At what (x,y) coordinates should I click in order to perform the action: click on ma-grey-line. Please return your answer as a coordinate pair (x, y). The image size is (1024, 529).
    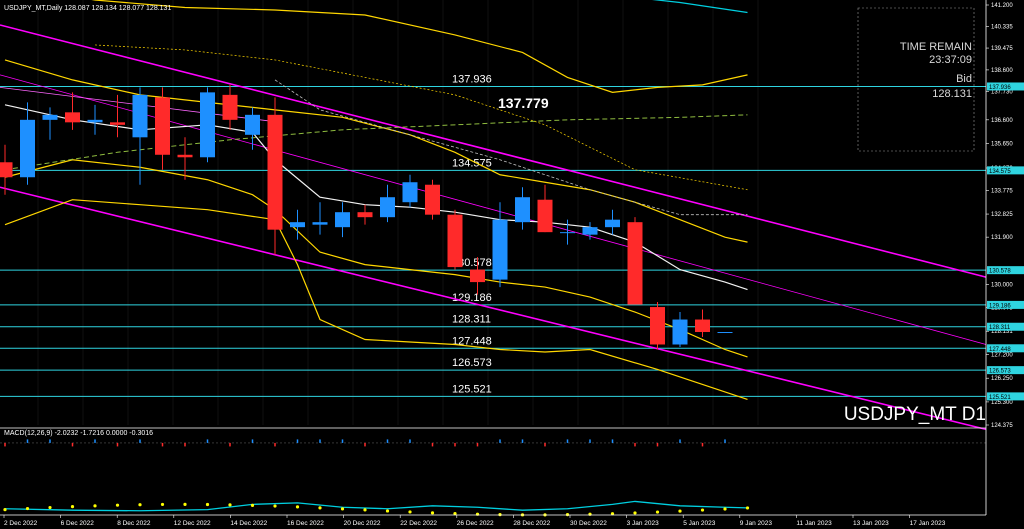
    Looking at the image, I should click on (511, 147).